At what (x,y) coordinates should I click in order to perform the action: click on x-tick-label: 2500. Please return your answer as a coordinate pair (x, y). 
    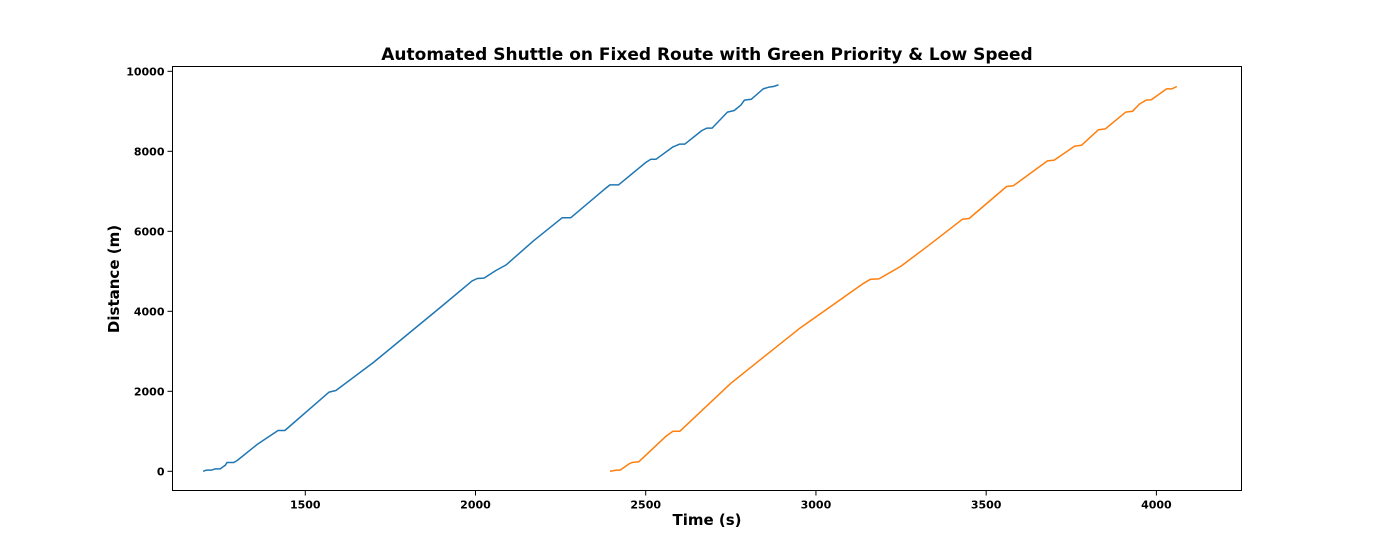
    Looking at the image, I should click on (645, 505).